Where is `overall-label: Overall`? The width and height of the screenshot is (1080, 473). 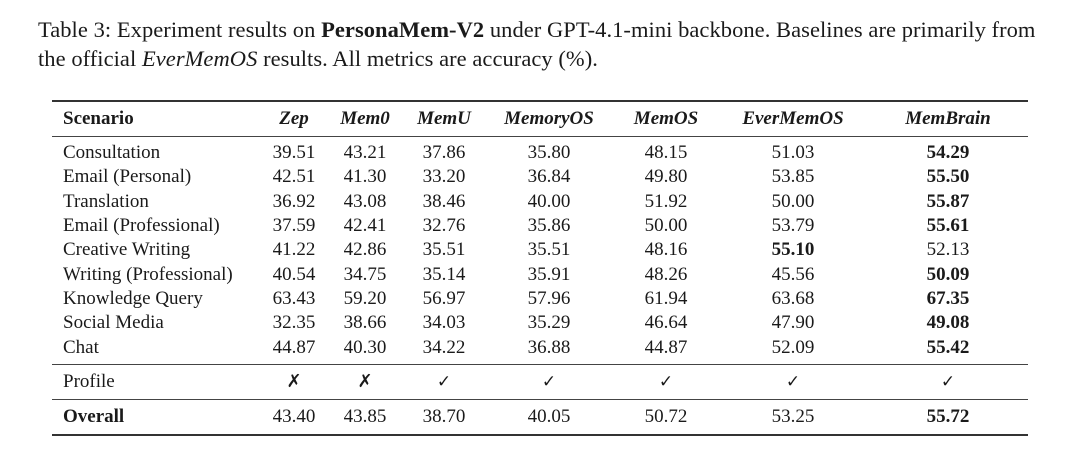 overall-label: Overall is located at coordinates (157, 417).